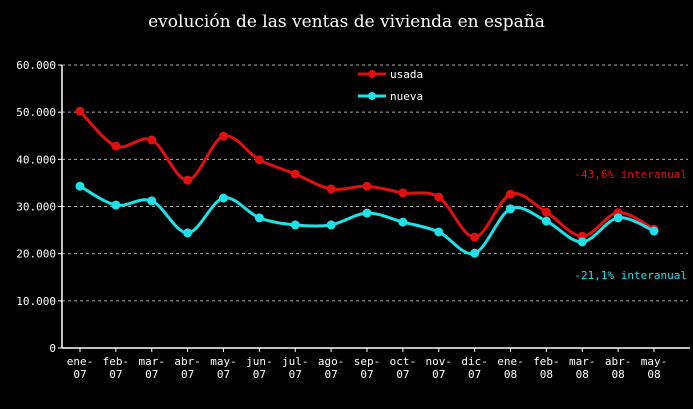 The height and width of the screenshot is (409, 693). Describe the element at coordinates (372, 96) in the screenshot. I see `legend-marker-nueva` at that location.